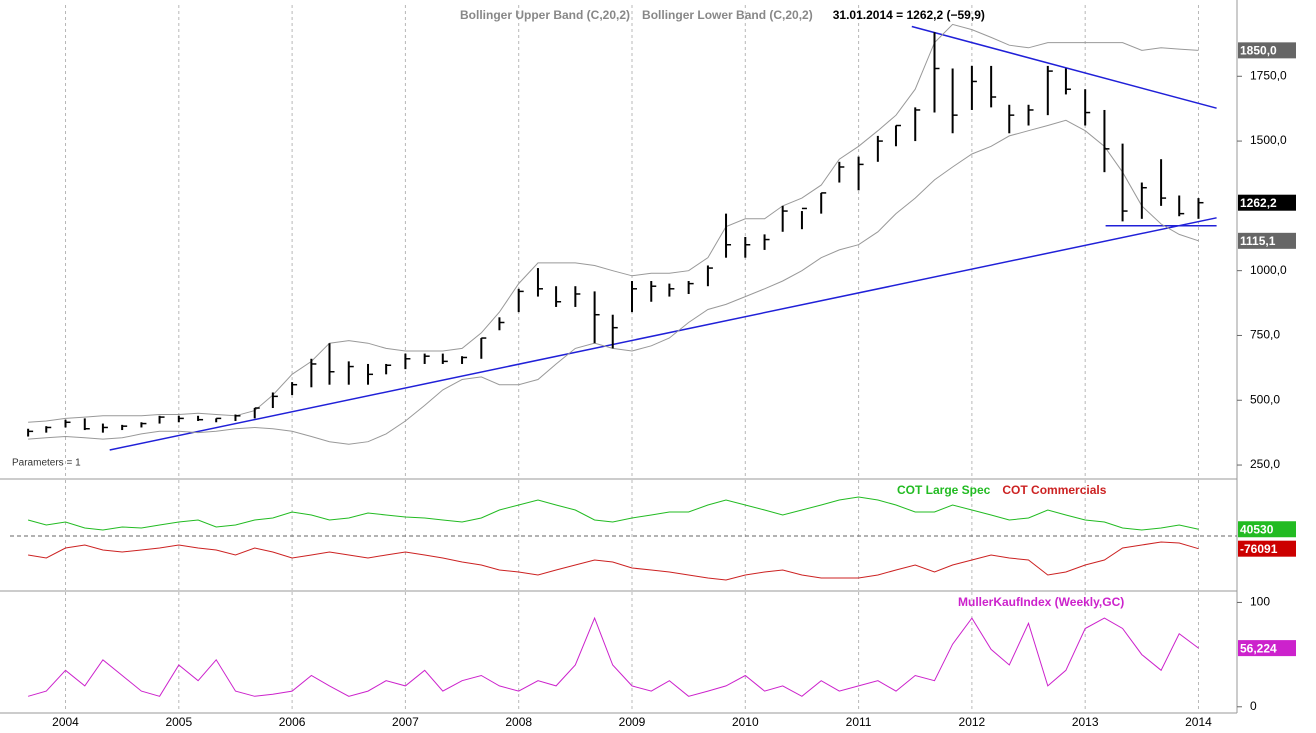 The height and width of the screenshot is (733, 1316). Describe the element at coordinates (1054, 490) in the screenshot. I see `legend-entry: COT Commercials` at that location.